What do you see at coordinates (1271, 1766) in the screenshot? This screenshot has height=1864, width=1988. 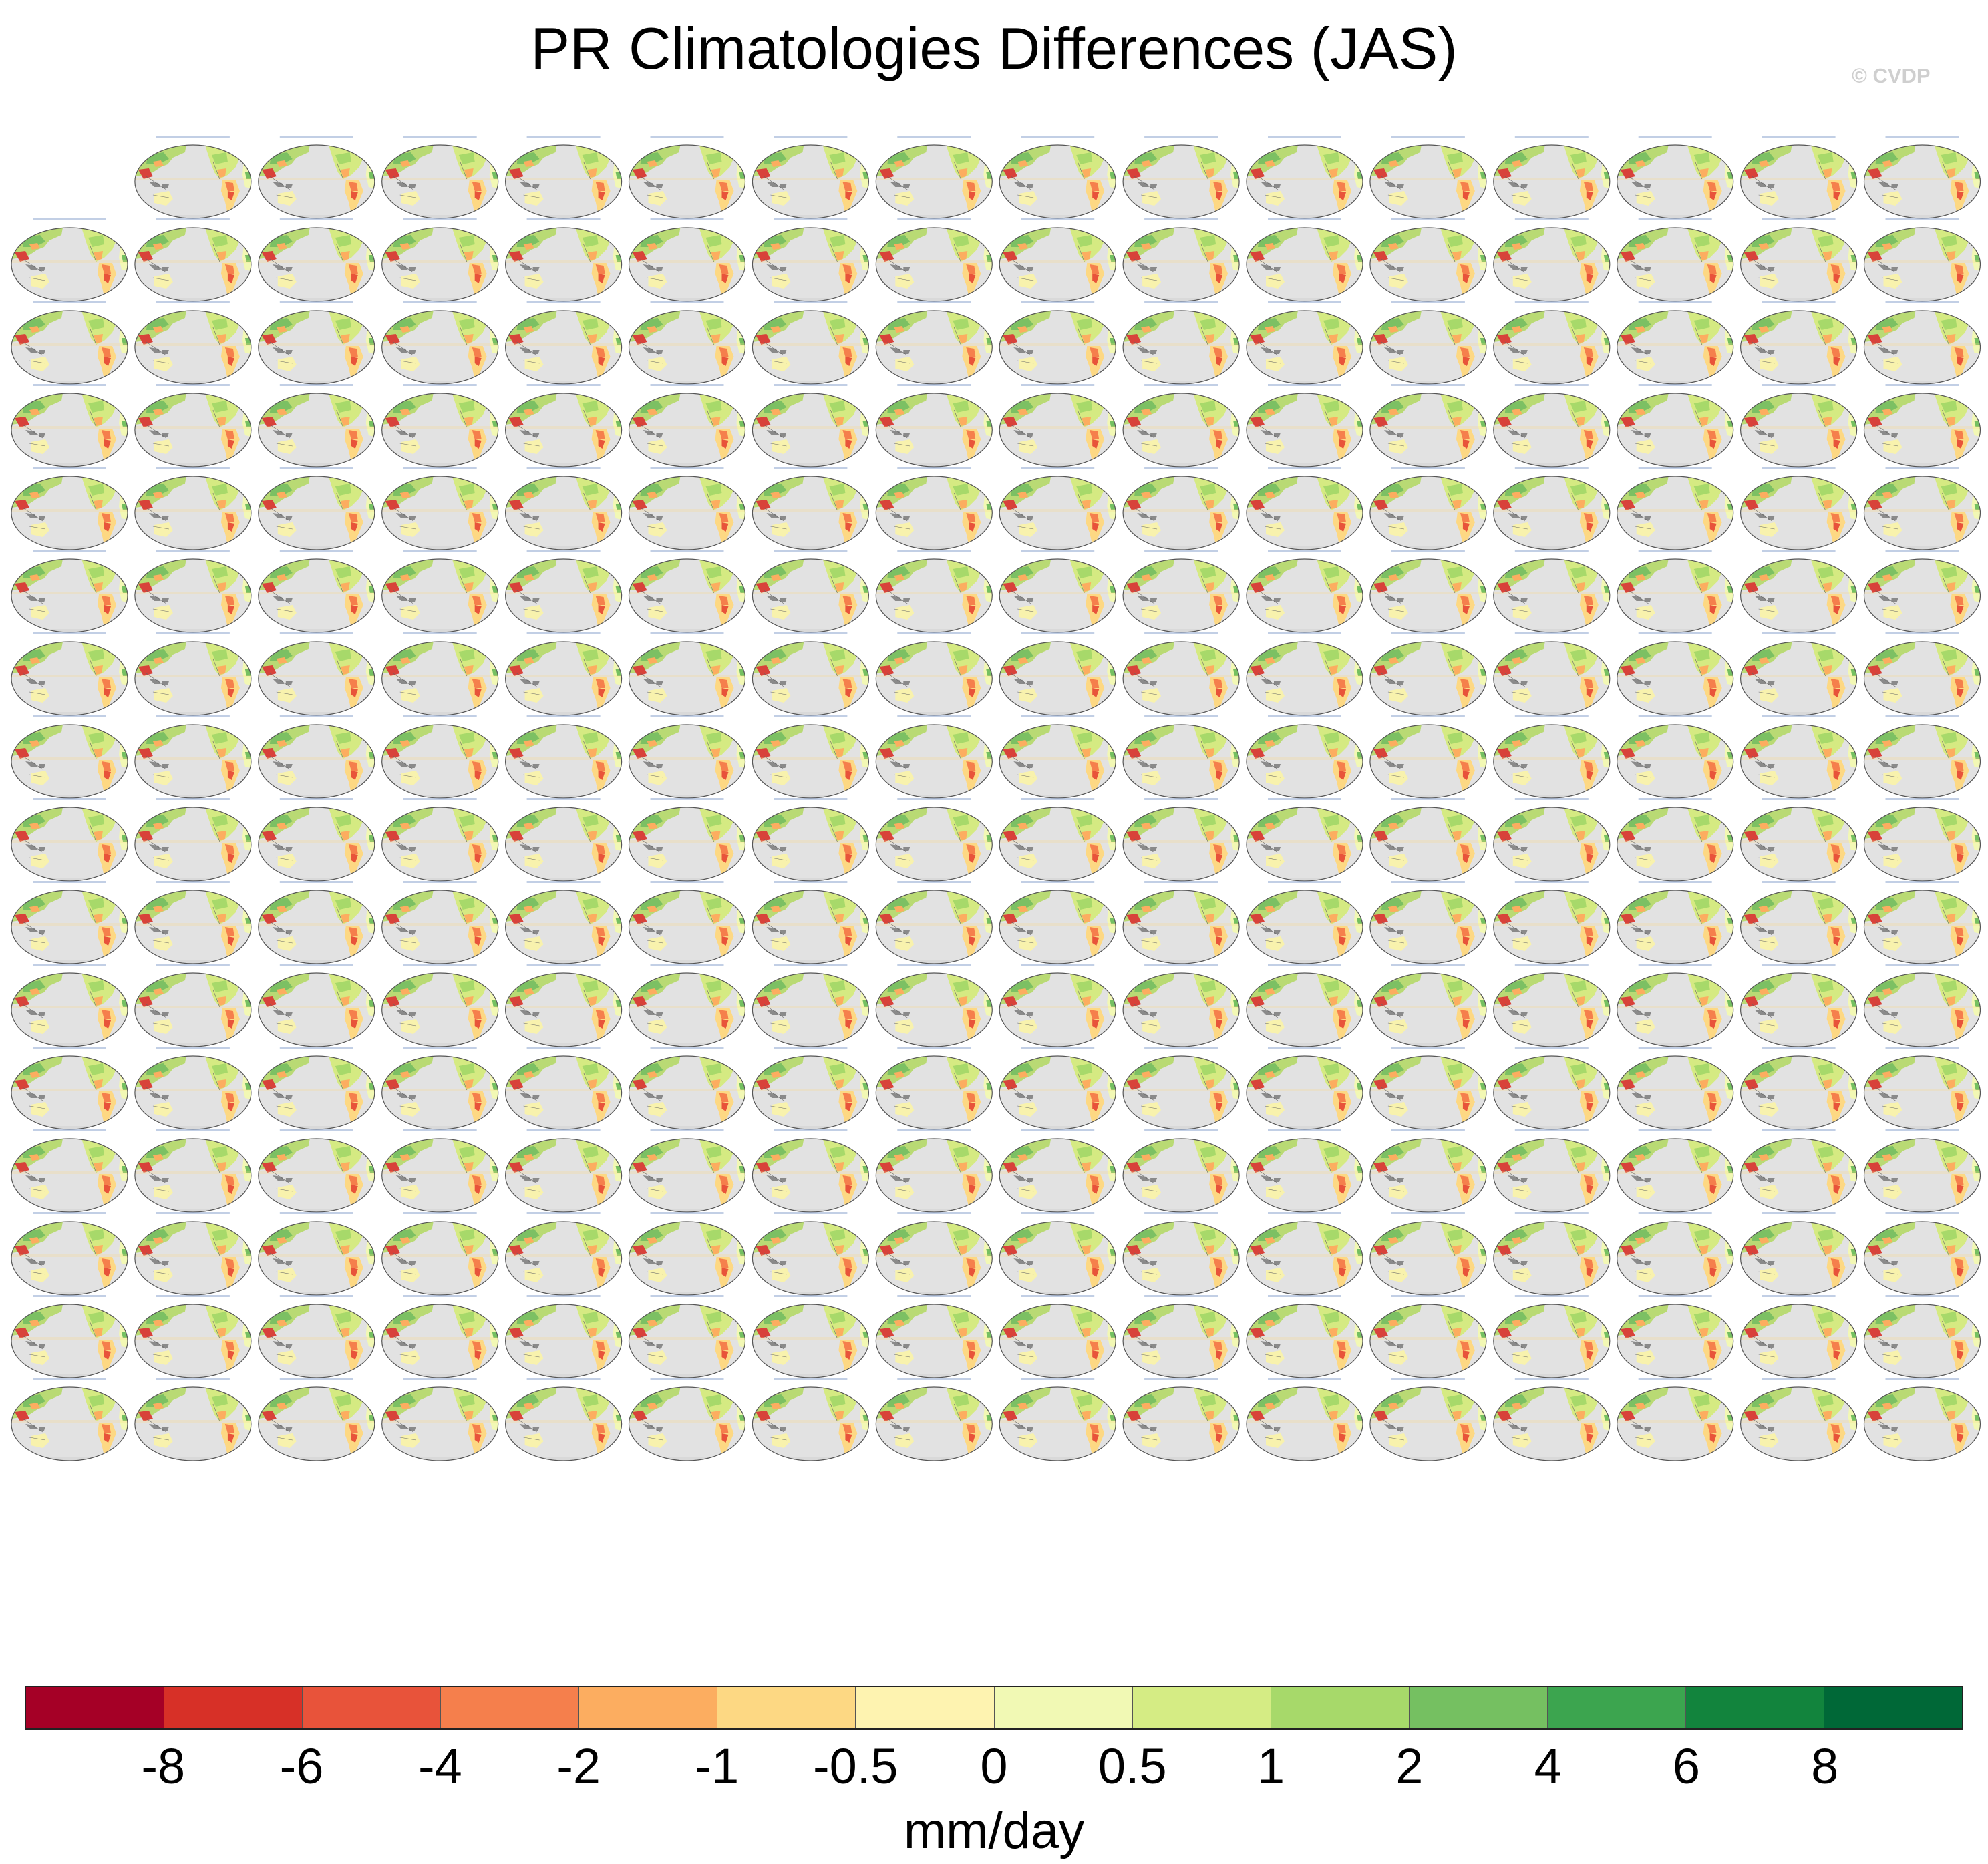 I see `colorbar-tick-label: 1` at bounding box center [1271, 1766].